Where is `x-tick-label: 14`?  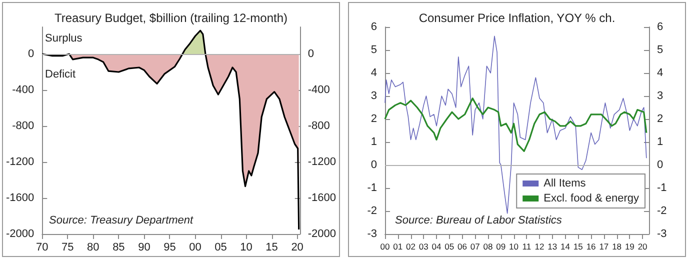
x-tick-label: 14 is located at coordinates (565, 247).